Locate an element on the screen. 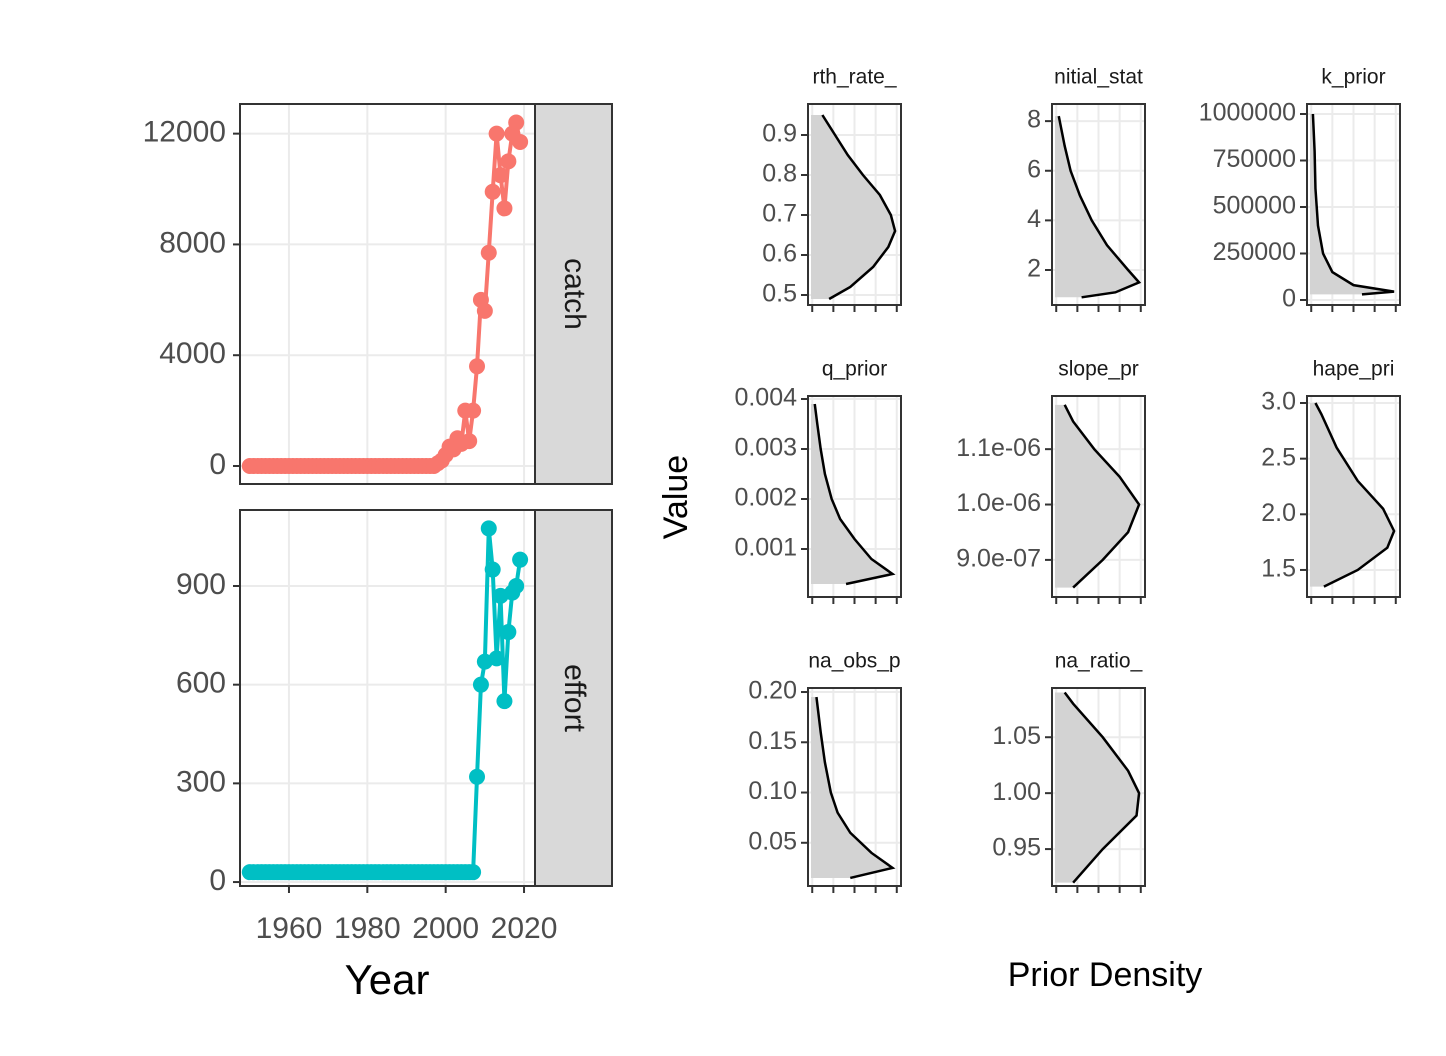 The image size is (1446, 1056). strip-label: effort is located at coordinates (574, 698).